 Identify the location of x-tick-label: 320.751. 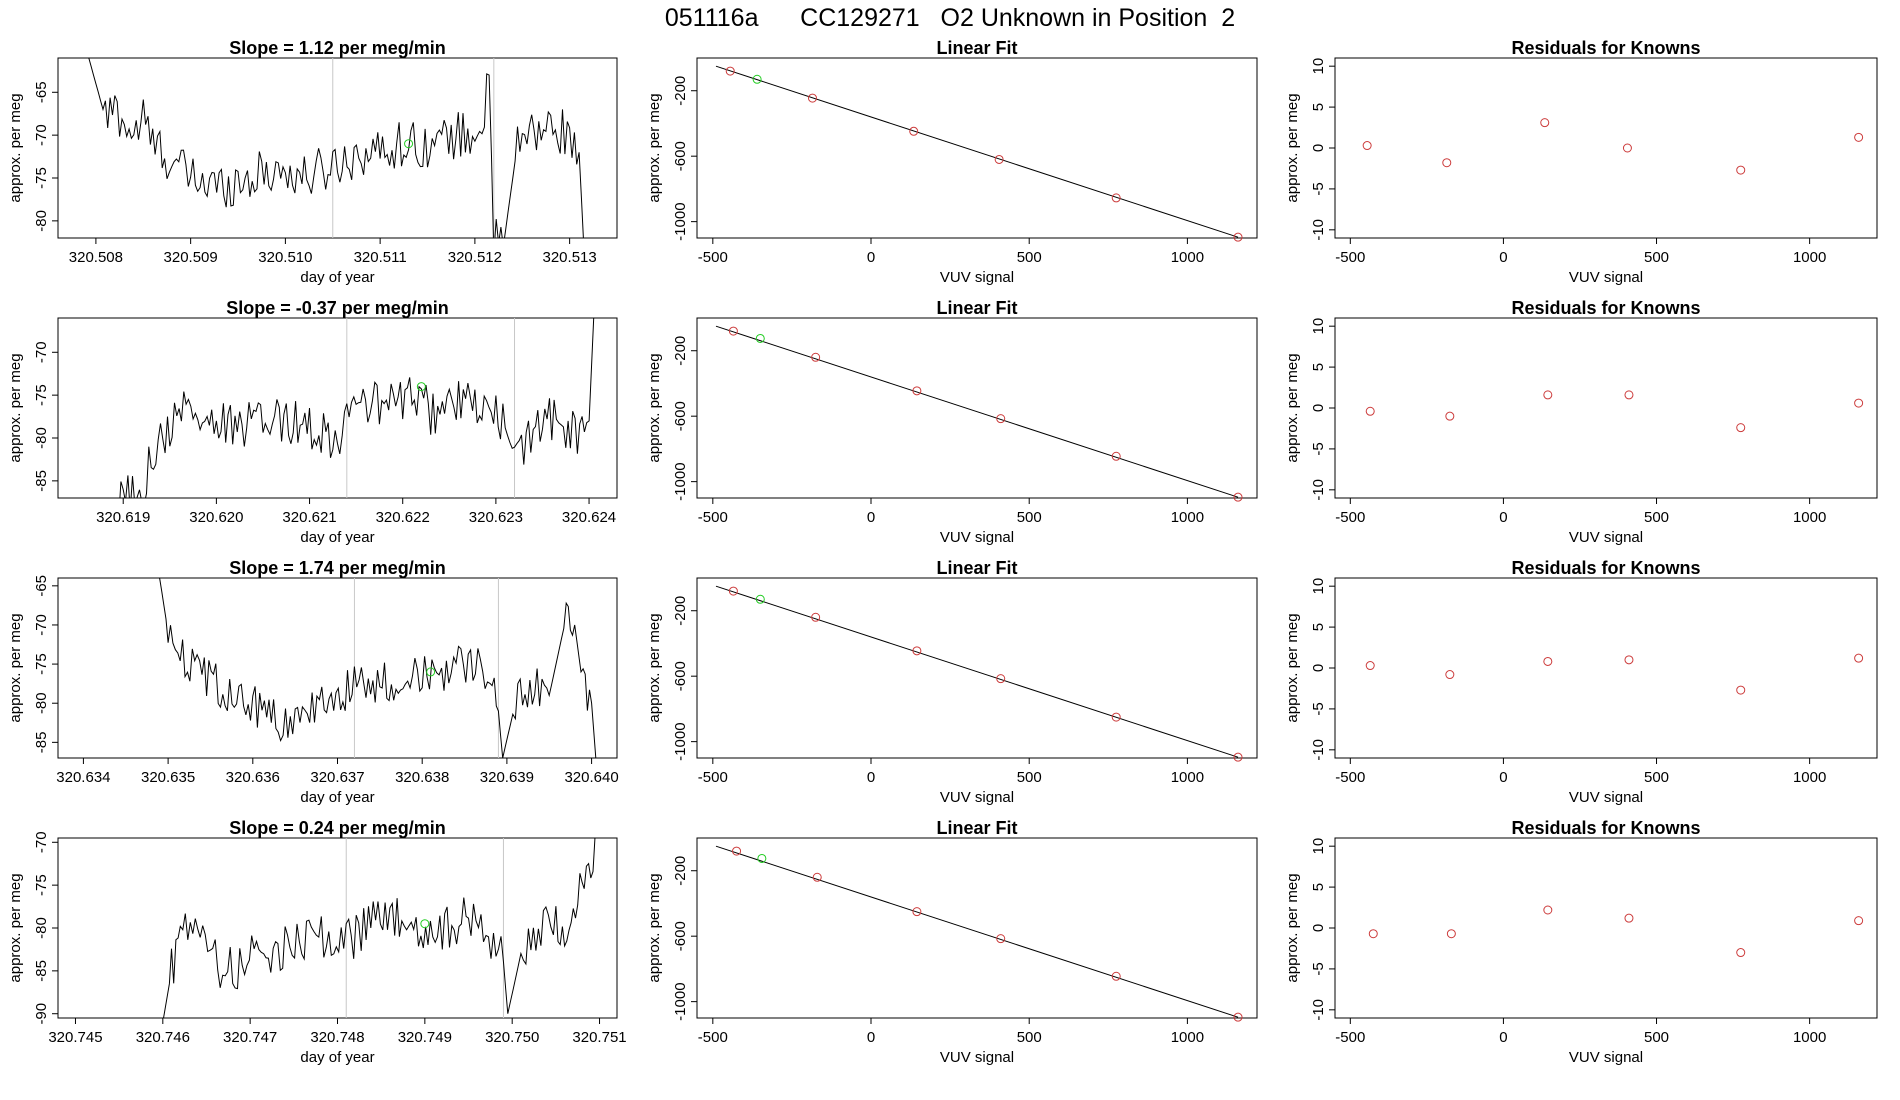
(599, 1037).